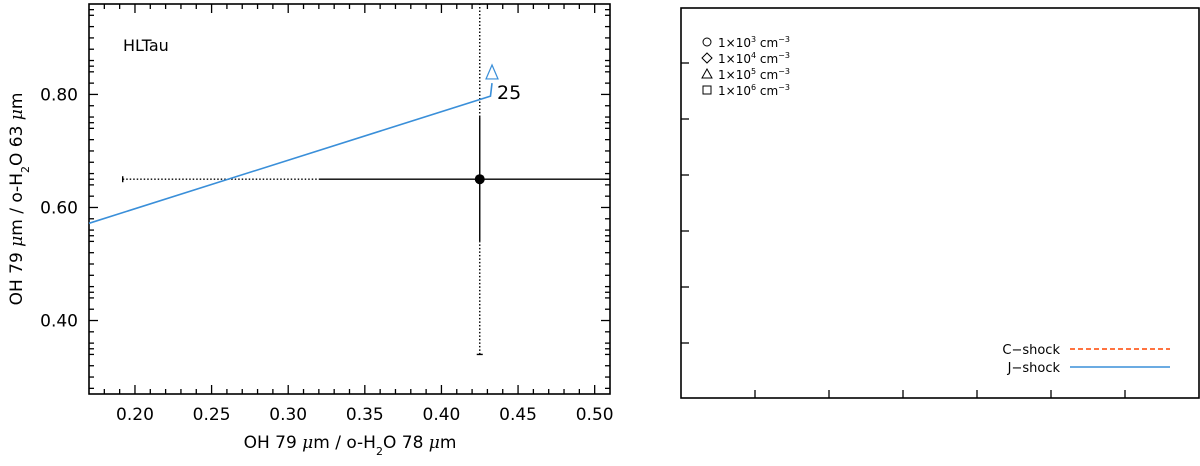  Describe the element at coordinates (1088, 368) in the screenshot. I see `legend-j-shock: J−shock` at that location.